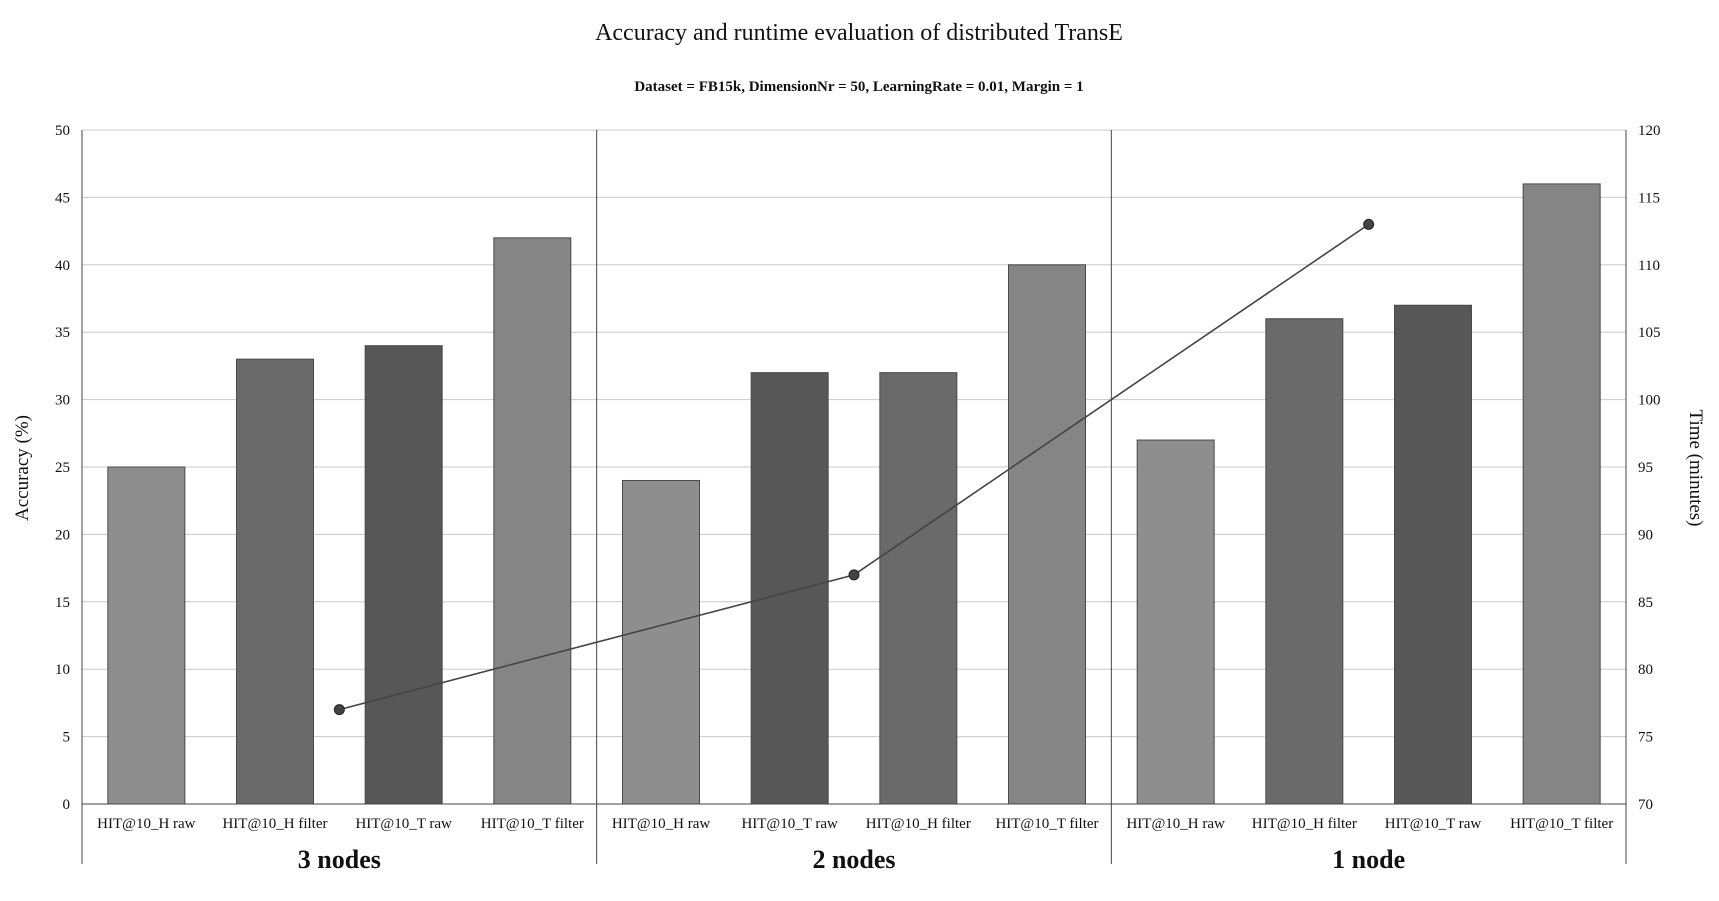 This screenshot has width=1719, height=901. What do you see at coordinates (1645, 670) in the screenshot?
I see `y2-tick-label: 80` at bounding box center [1645, 670].